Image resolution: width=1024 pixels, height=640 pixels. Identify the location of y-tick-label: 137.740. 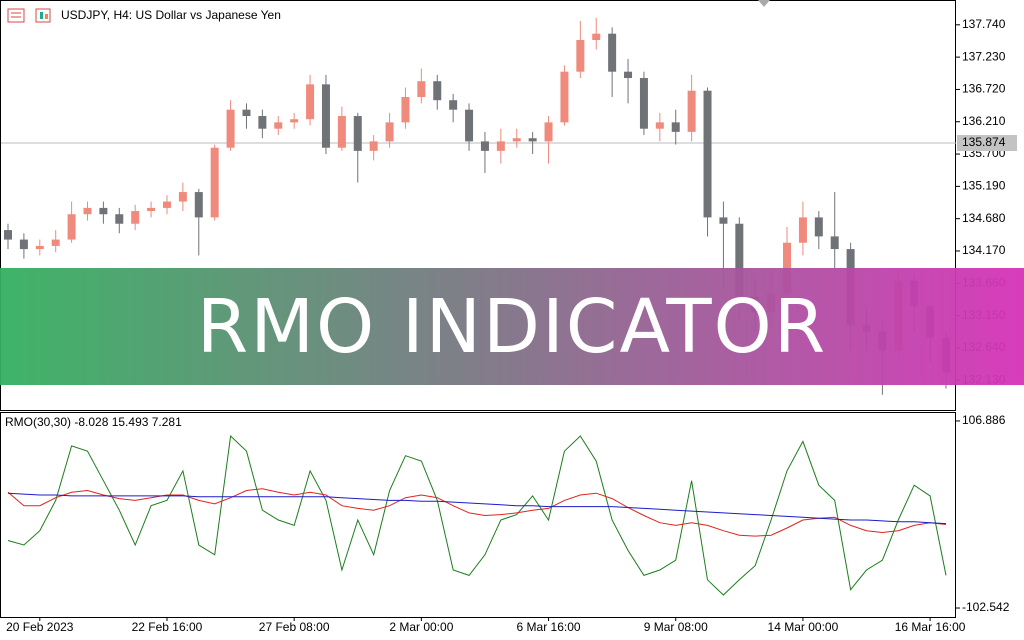
(984, 24).